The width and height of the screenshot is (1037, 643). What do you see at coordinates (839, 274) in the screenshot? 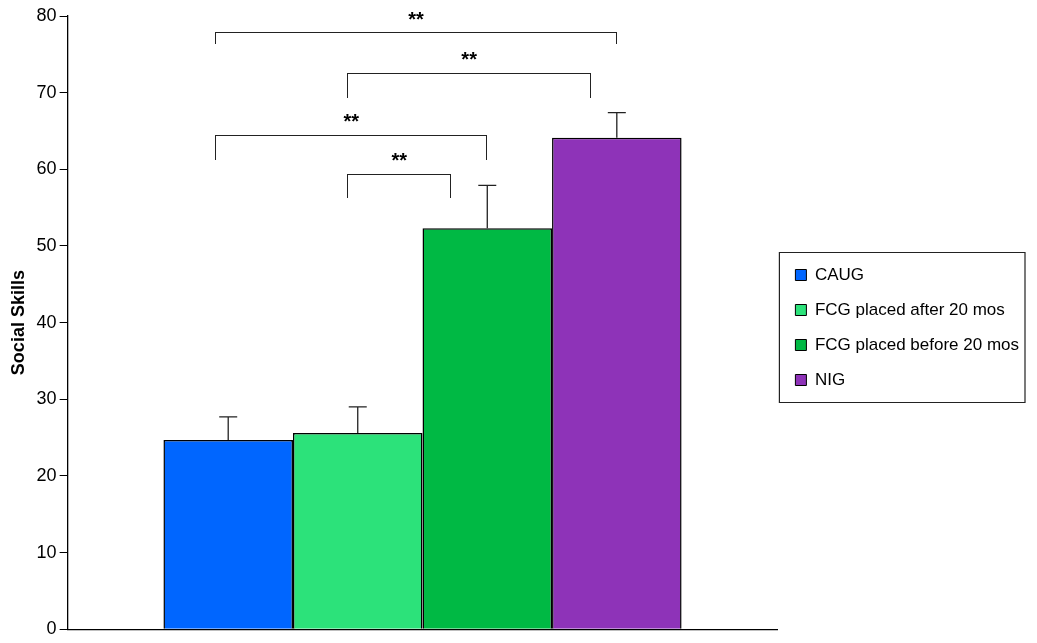
I see `legend-label: CAUG` at bounding box center [839, 274].